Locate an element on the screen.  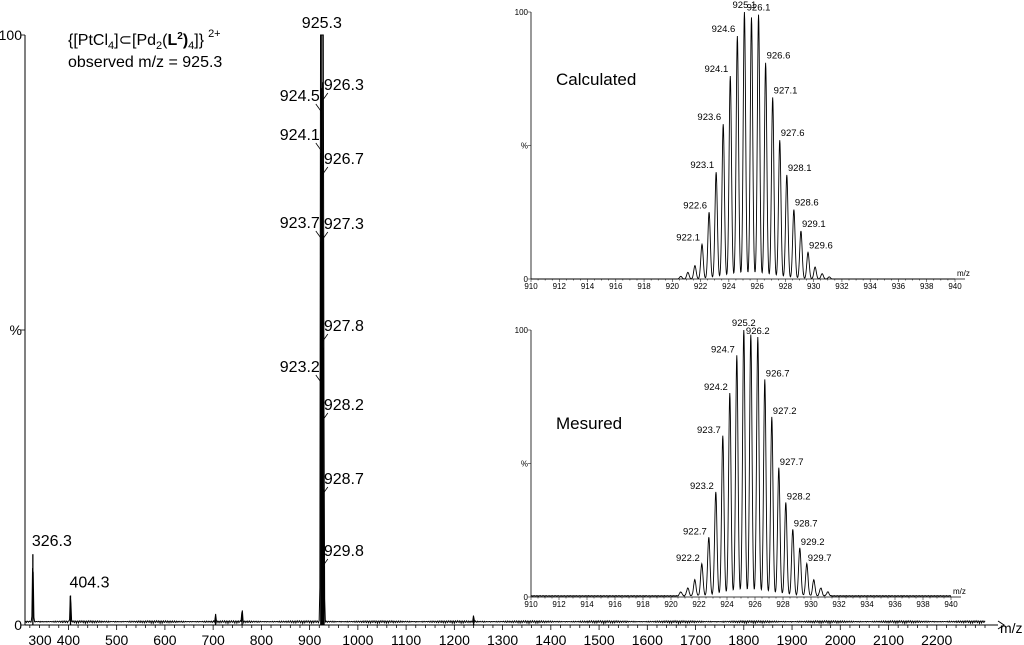
inset-peak-label: 926.1 is located at coordinates (759, 8).